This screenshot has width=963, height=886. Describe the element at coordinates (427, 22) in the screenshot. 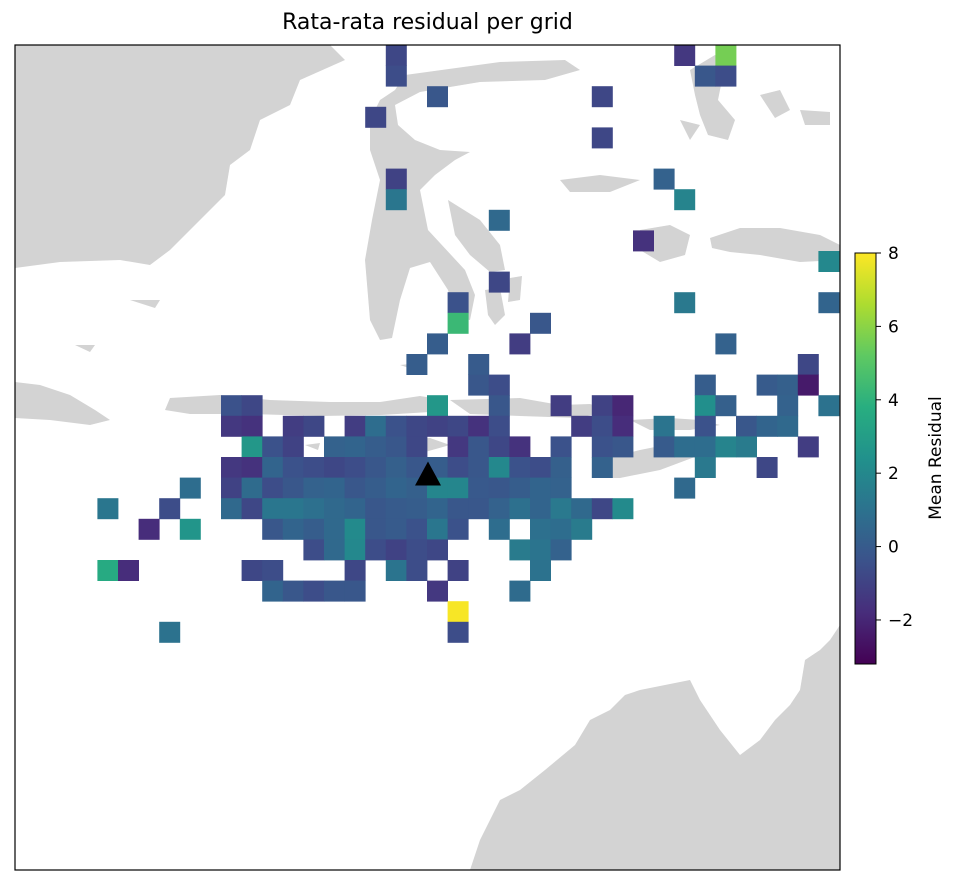

I see `chart-title: Rata-rata residual per grid` at that location.